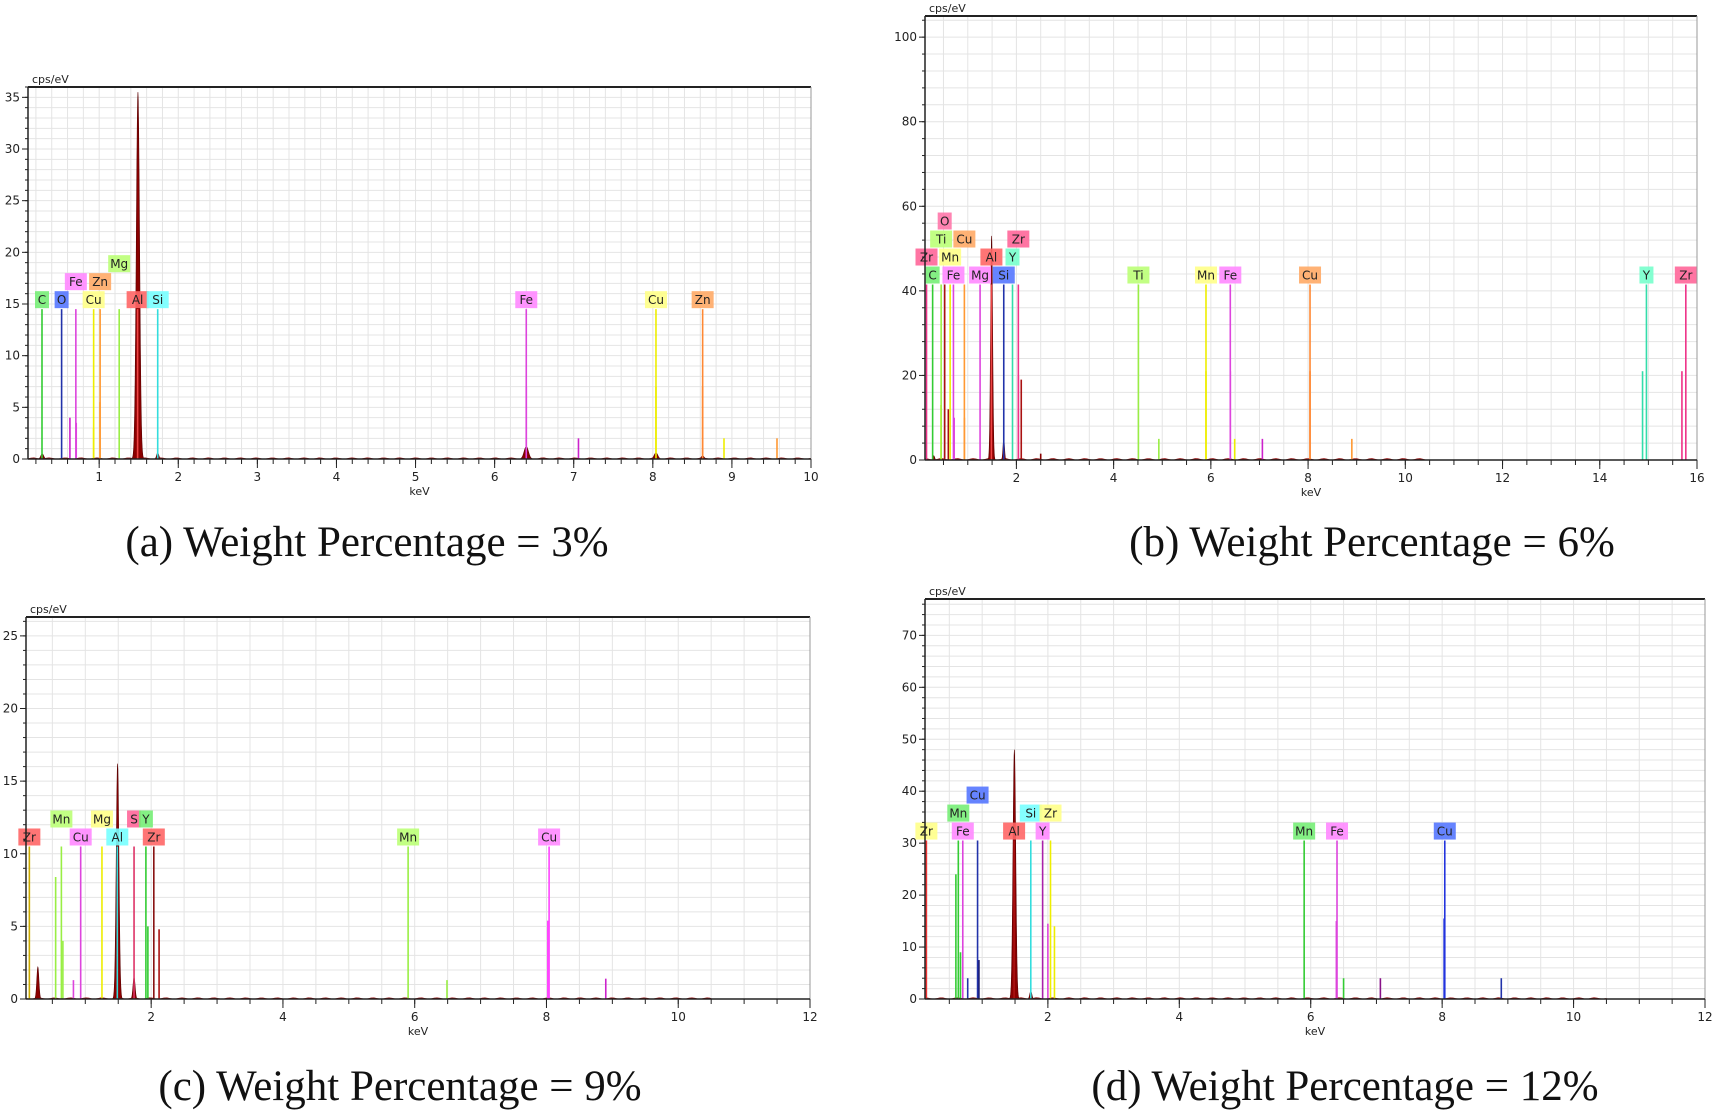  I want to click on caption-a: (a) Weight Percentage = 3%, so click(367, 542).